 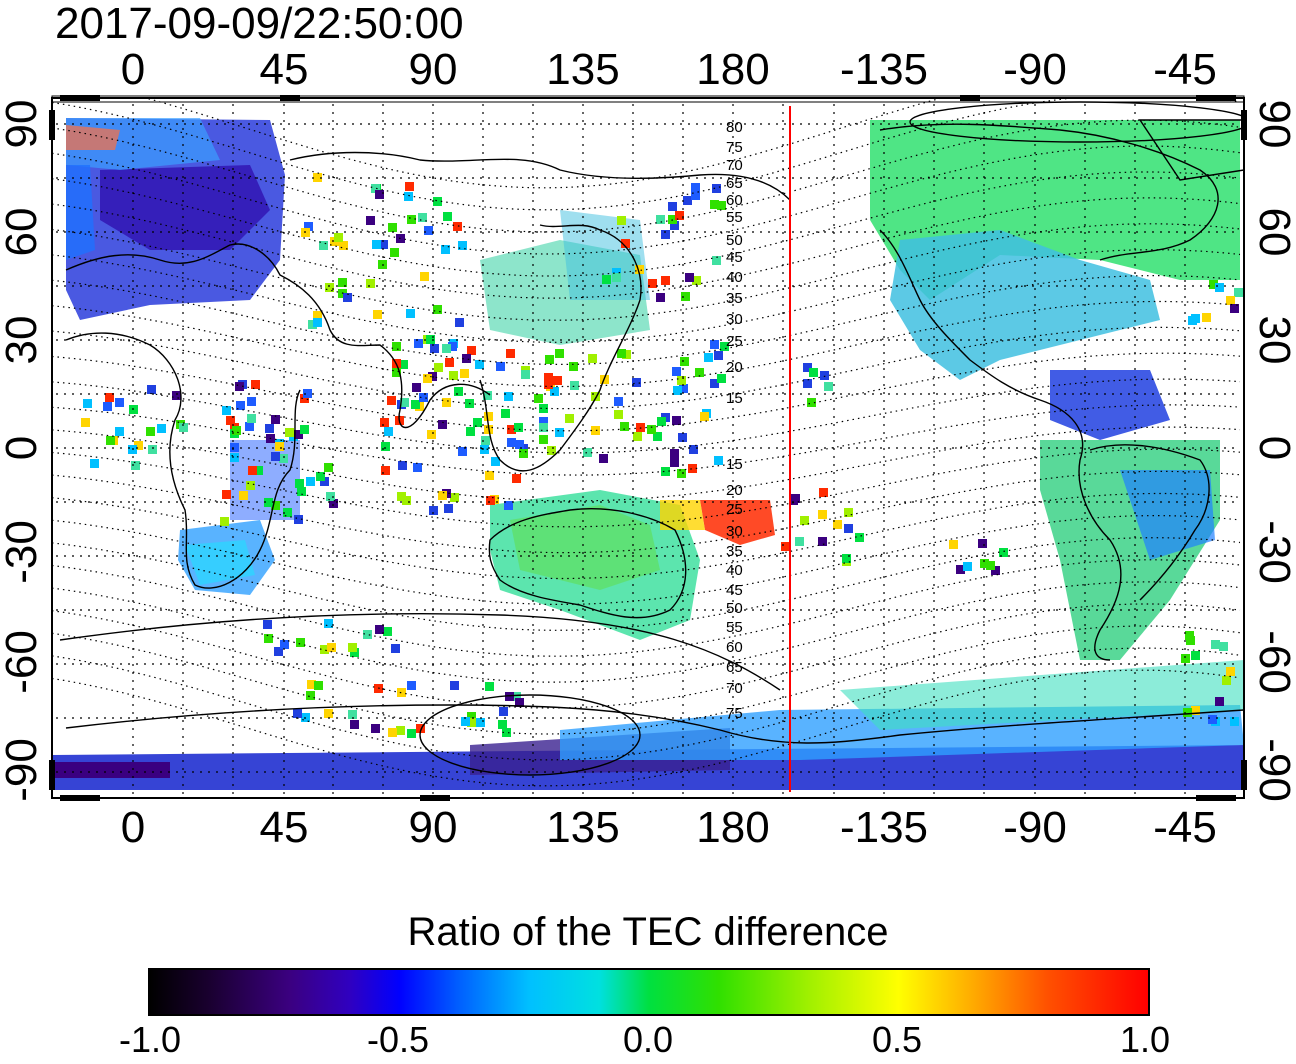 I want to click on colorbar-tick: 0.0, so click(x=648, y=1039).